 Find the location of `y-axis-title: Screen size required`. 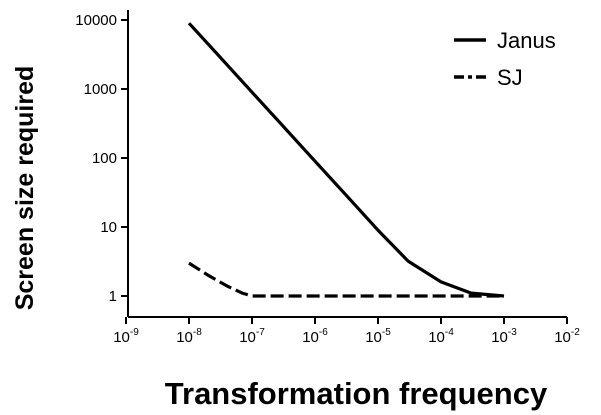

y-axis-title: Screen size required is located at coordinates (25, 188).